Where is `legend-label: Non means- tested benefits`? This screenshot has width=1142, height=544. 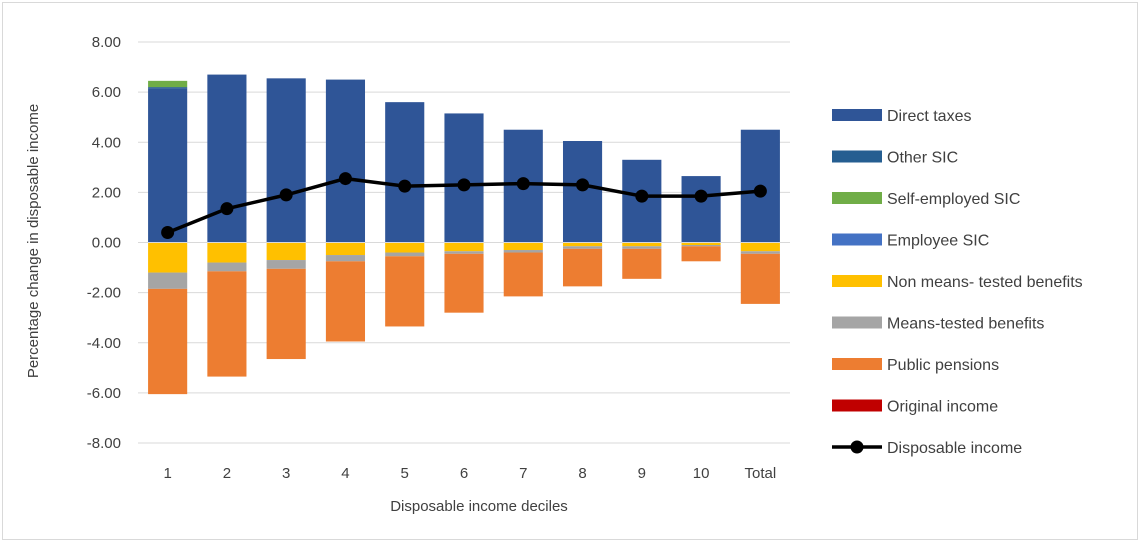 legend-label: Non means- tested benefits is located at coordinates (985, 282).